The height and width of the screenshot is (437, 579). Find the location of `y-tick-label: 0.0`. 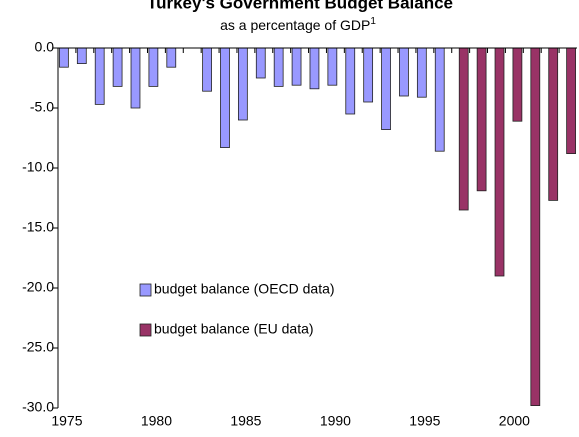

y-tick-label: 0.0 is located at coordinates (45, 47).